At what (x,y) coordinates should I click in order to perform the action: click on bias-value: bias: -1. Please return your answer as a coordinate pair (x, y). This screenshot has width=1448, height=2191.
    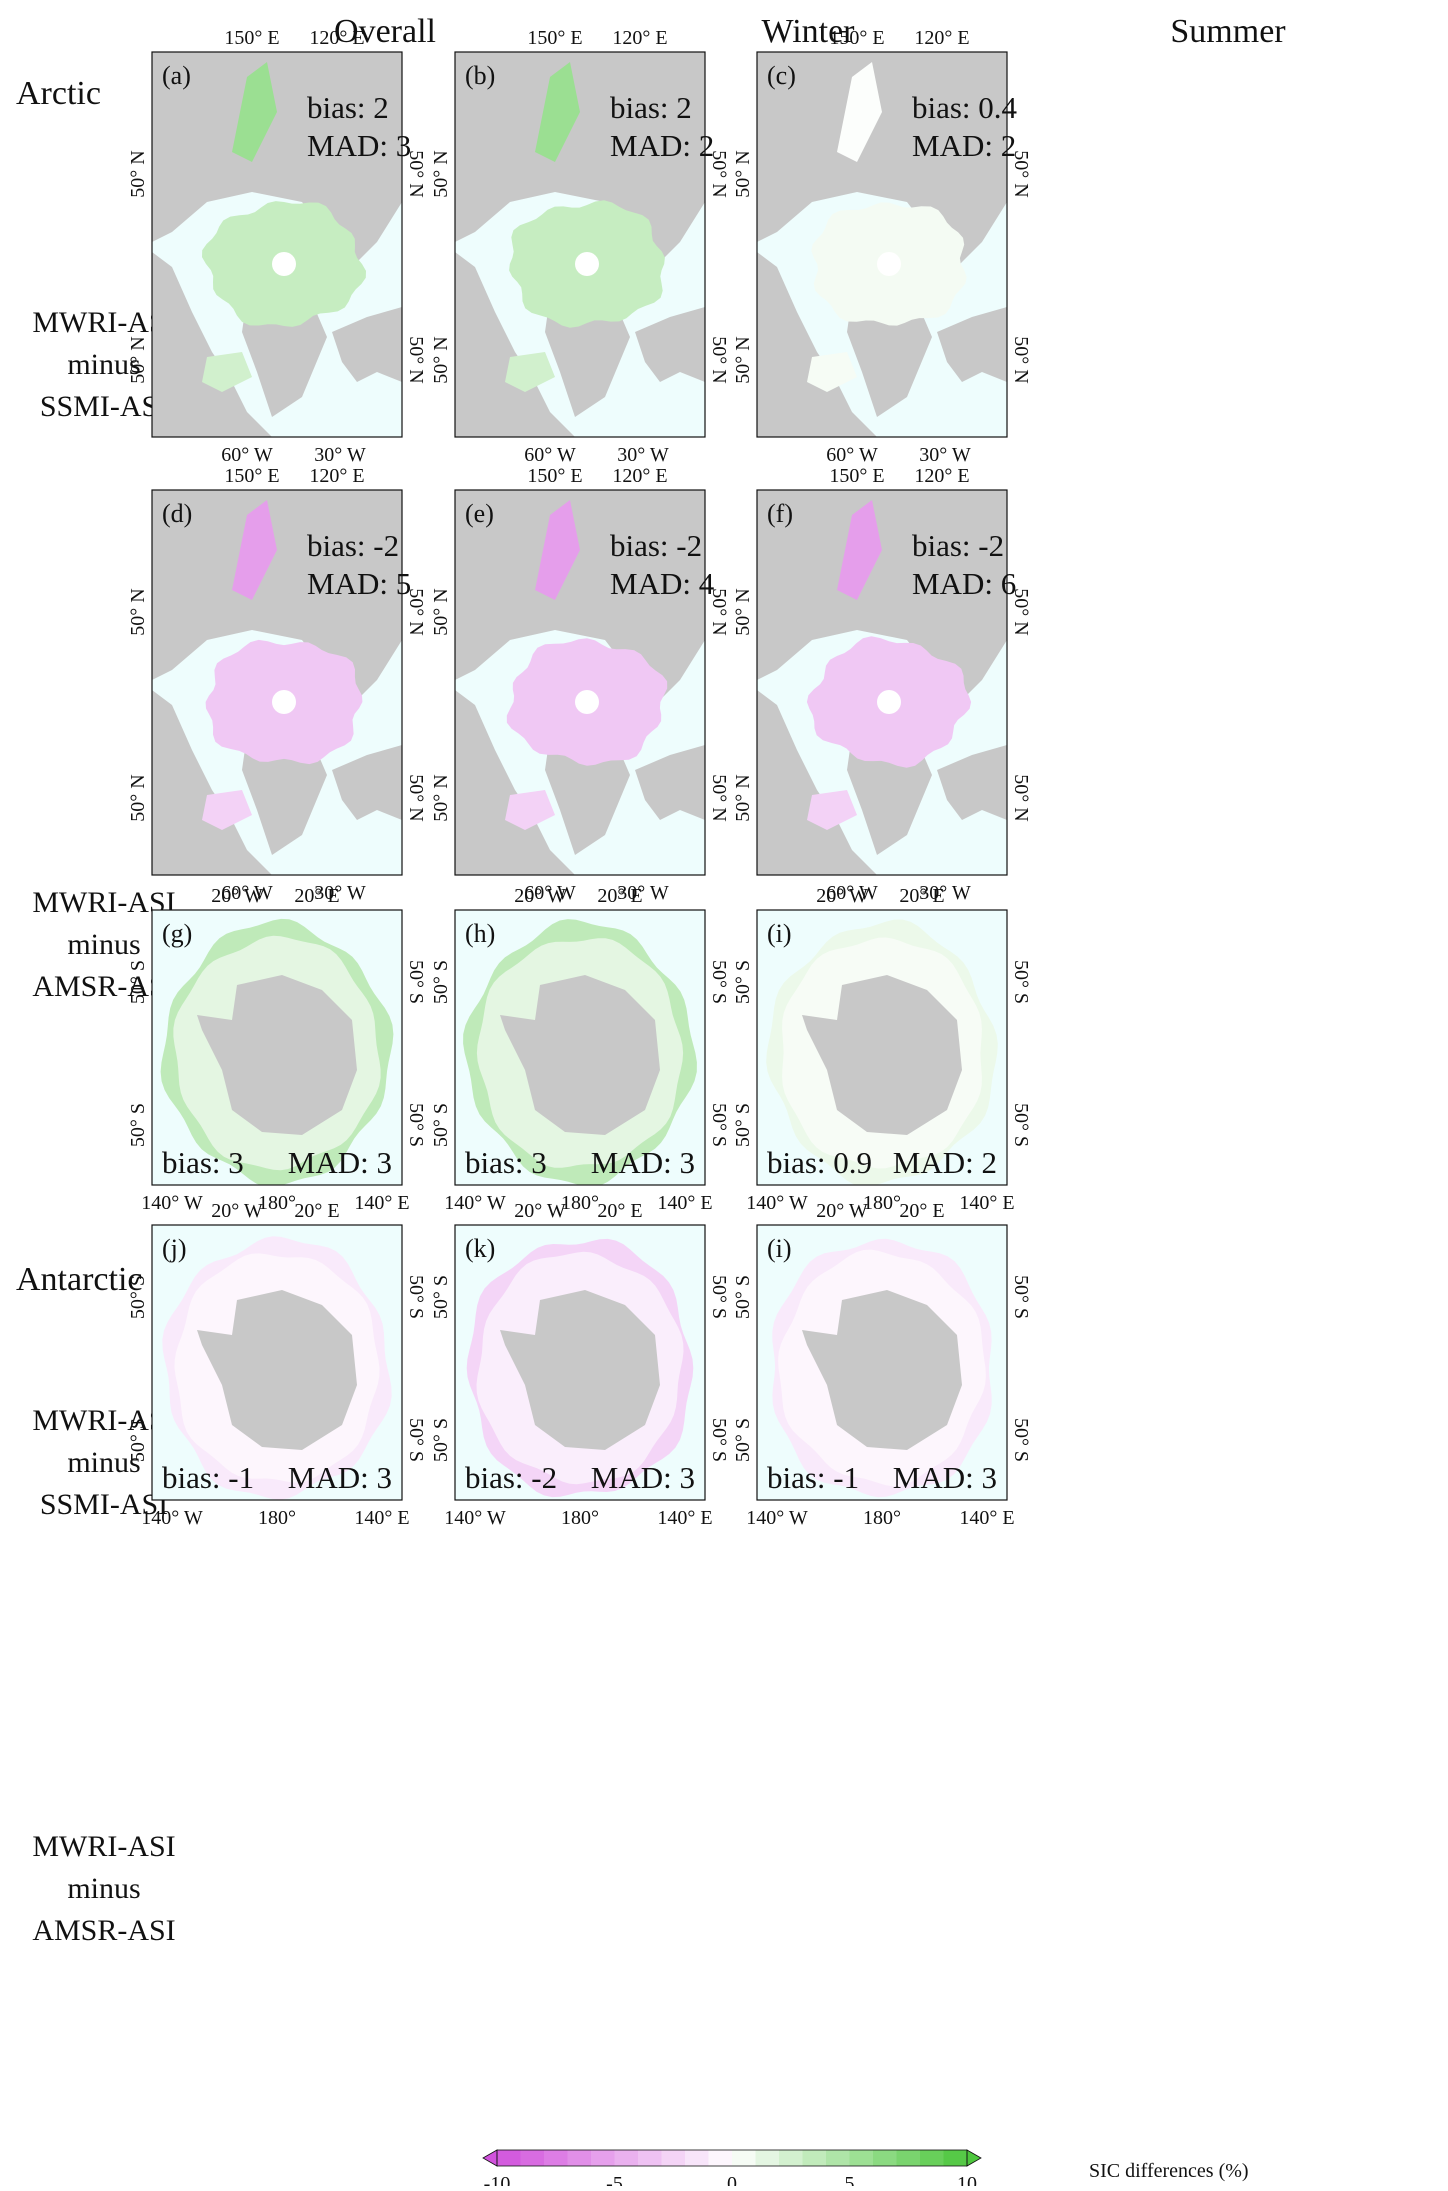
    Looking at the image, I should click on (208, 1477).